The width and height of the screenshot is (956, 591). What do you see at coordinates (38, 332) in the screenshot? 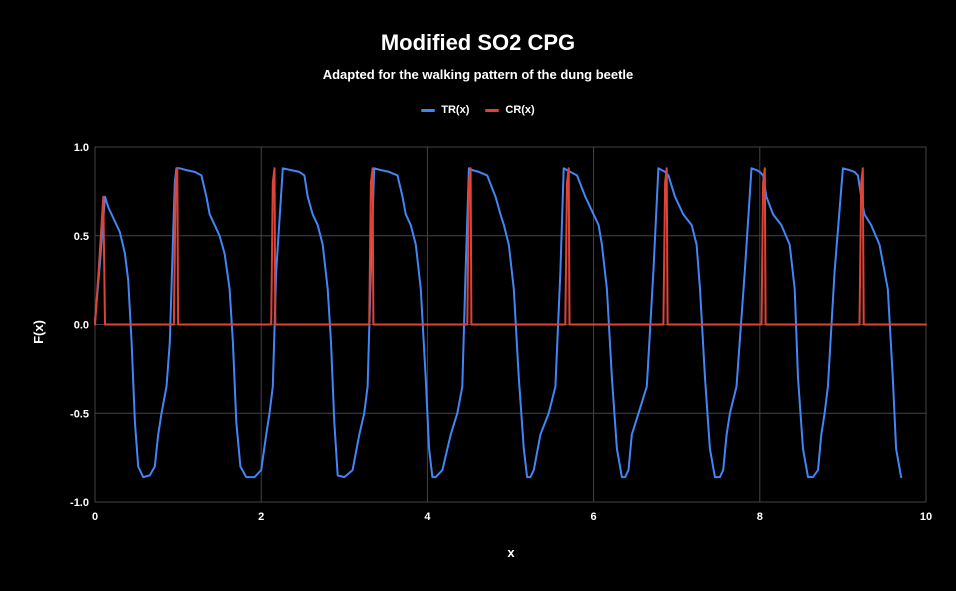
I see `y-axis-title: F(x)` at bounding box center [38, 332].